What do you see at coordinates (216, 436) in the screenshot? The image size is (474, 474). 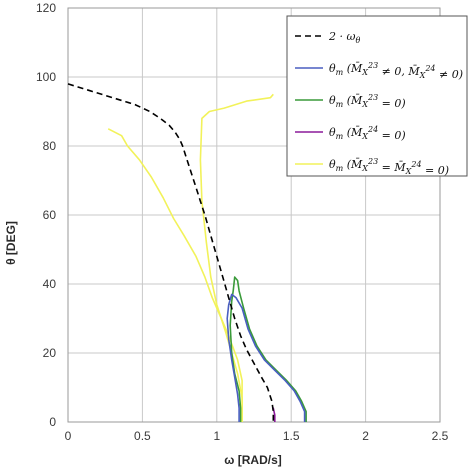 I see `x-tick-label: 1` at bounding box center [216, 436].